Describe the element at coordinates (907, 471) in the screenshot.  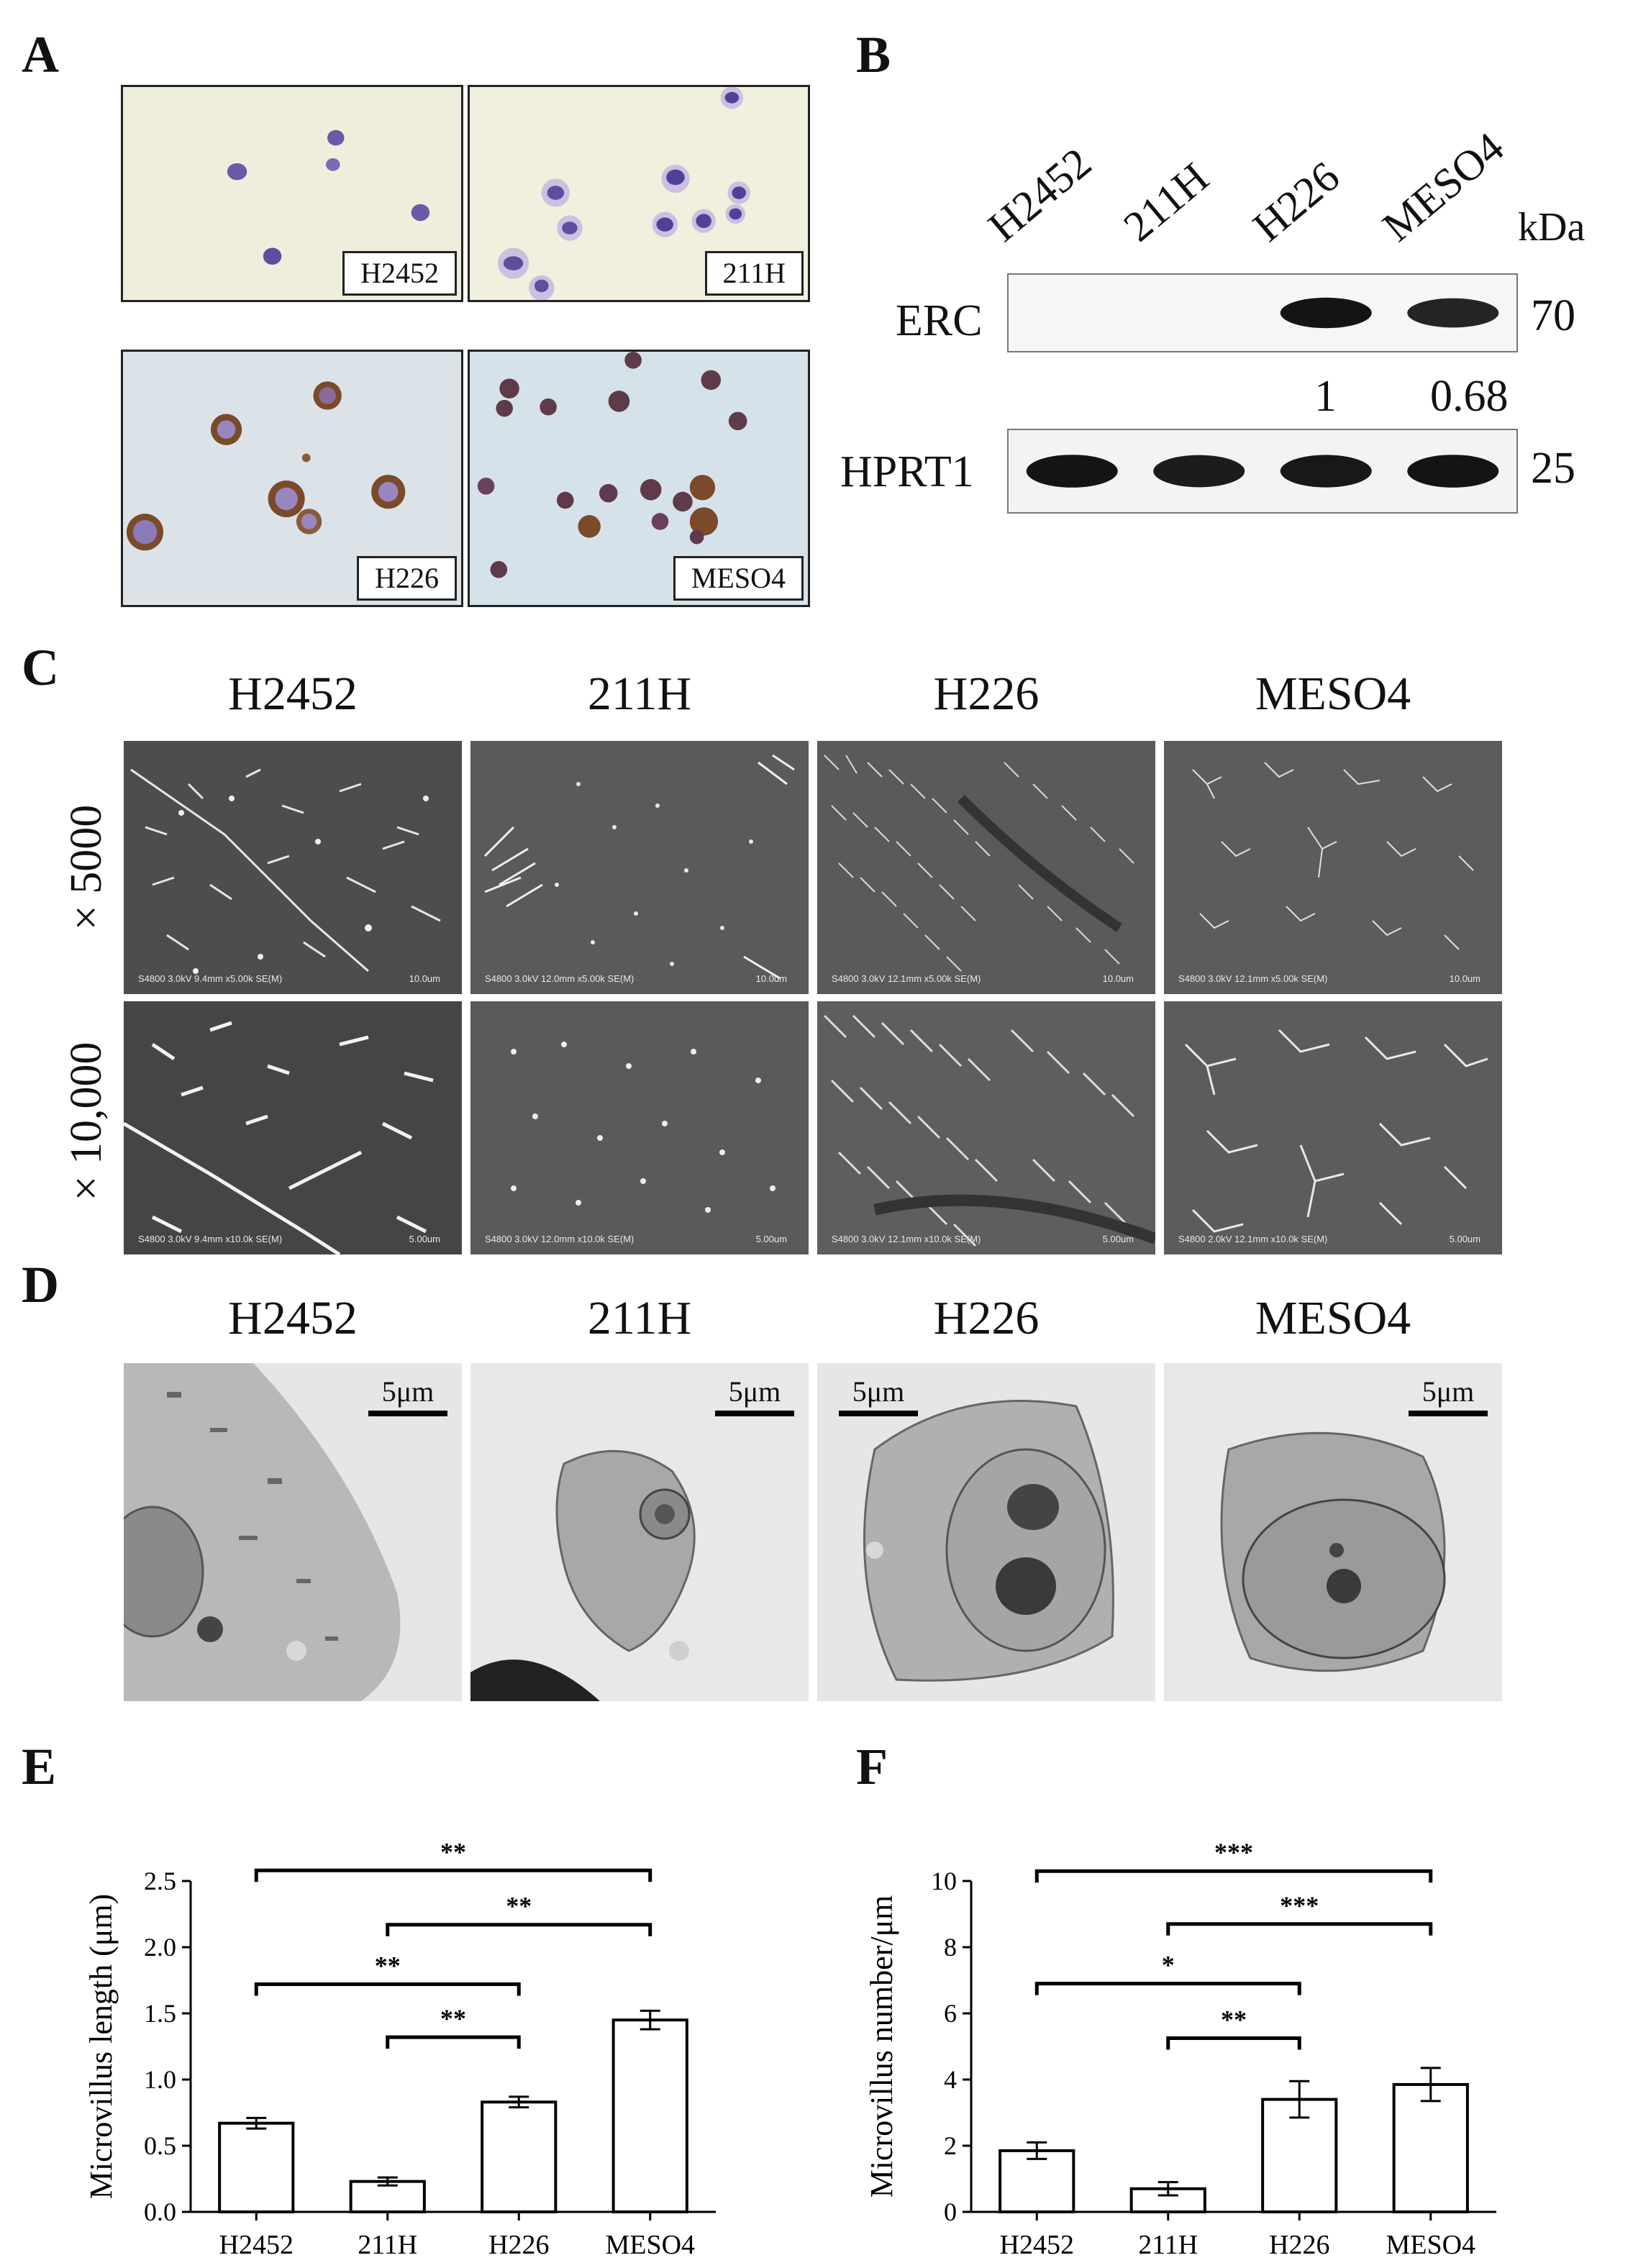
I see `blot-row-label-hprt1: HPRT1` at that location.